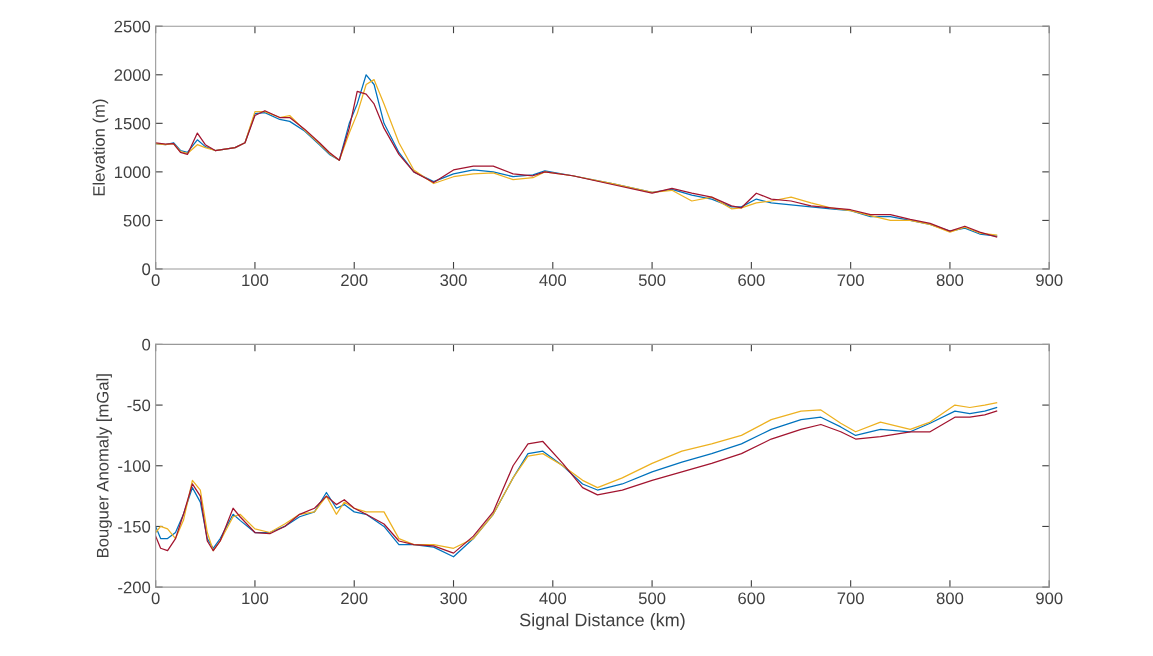 The image size is (1153, 656). Describe the element at coordinates (132, 75) in the screenshot. I see `y-tick-label: 2000` at that location.